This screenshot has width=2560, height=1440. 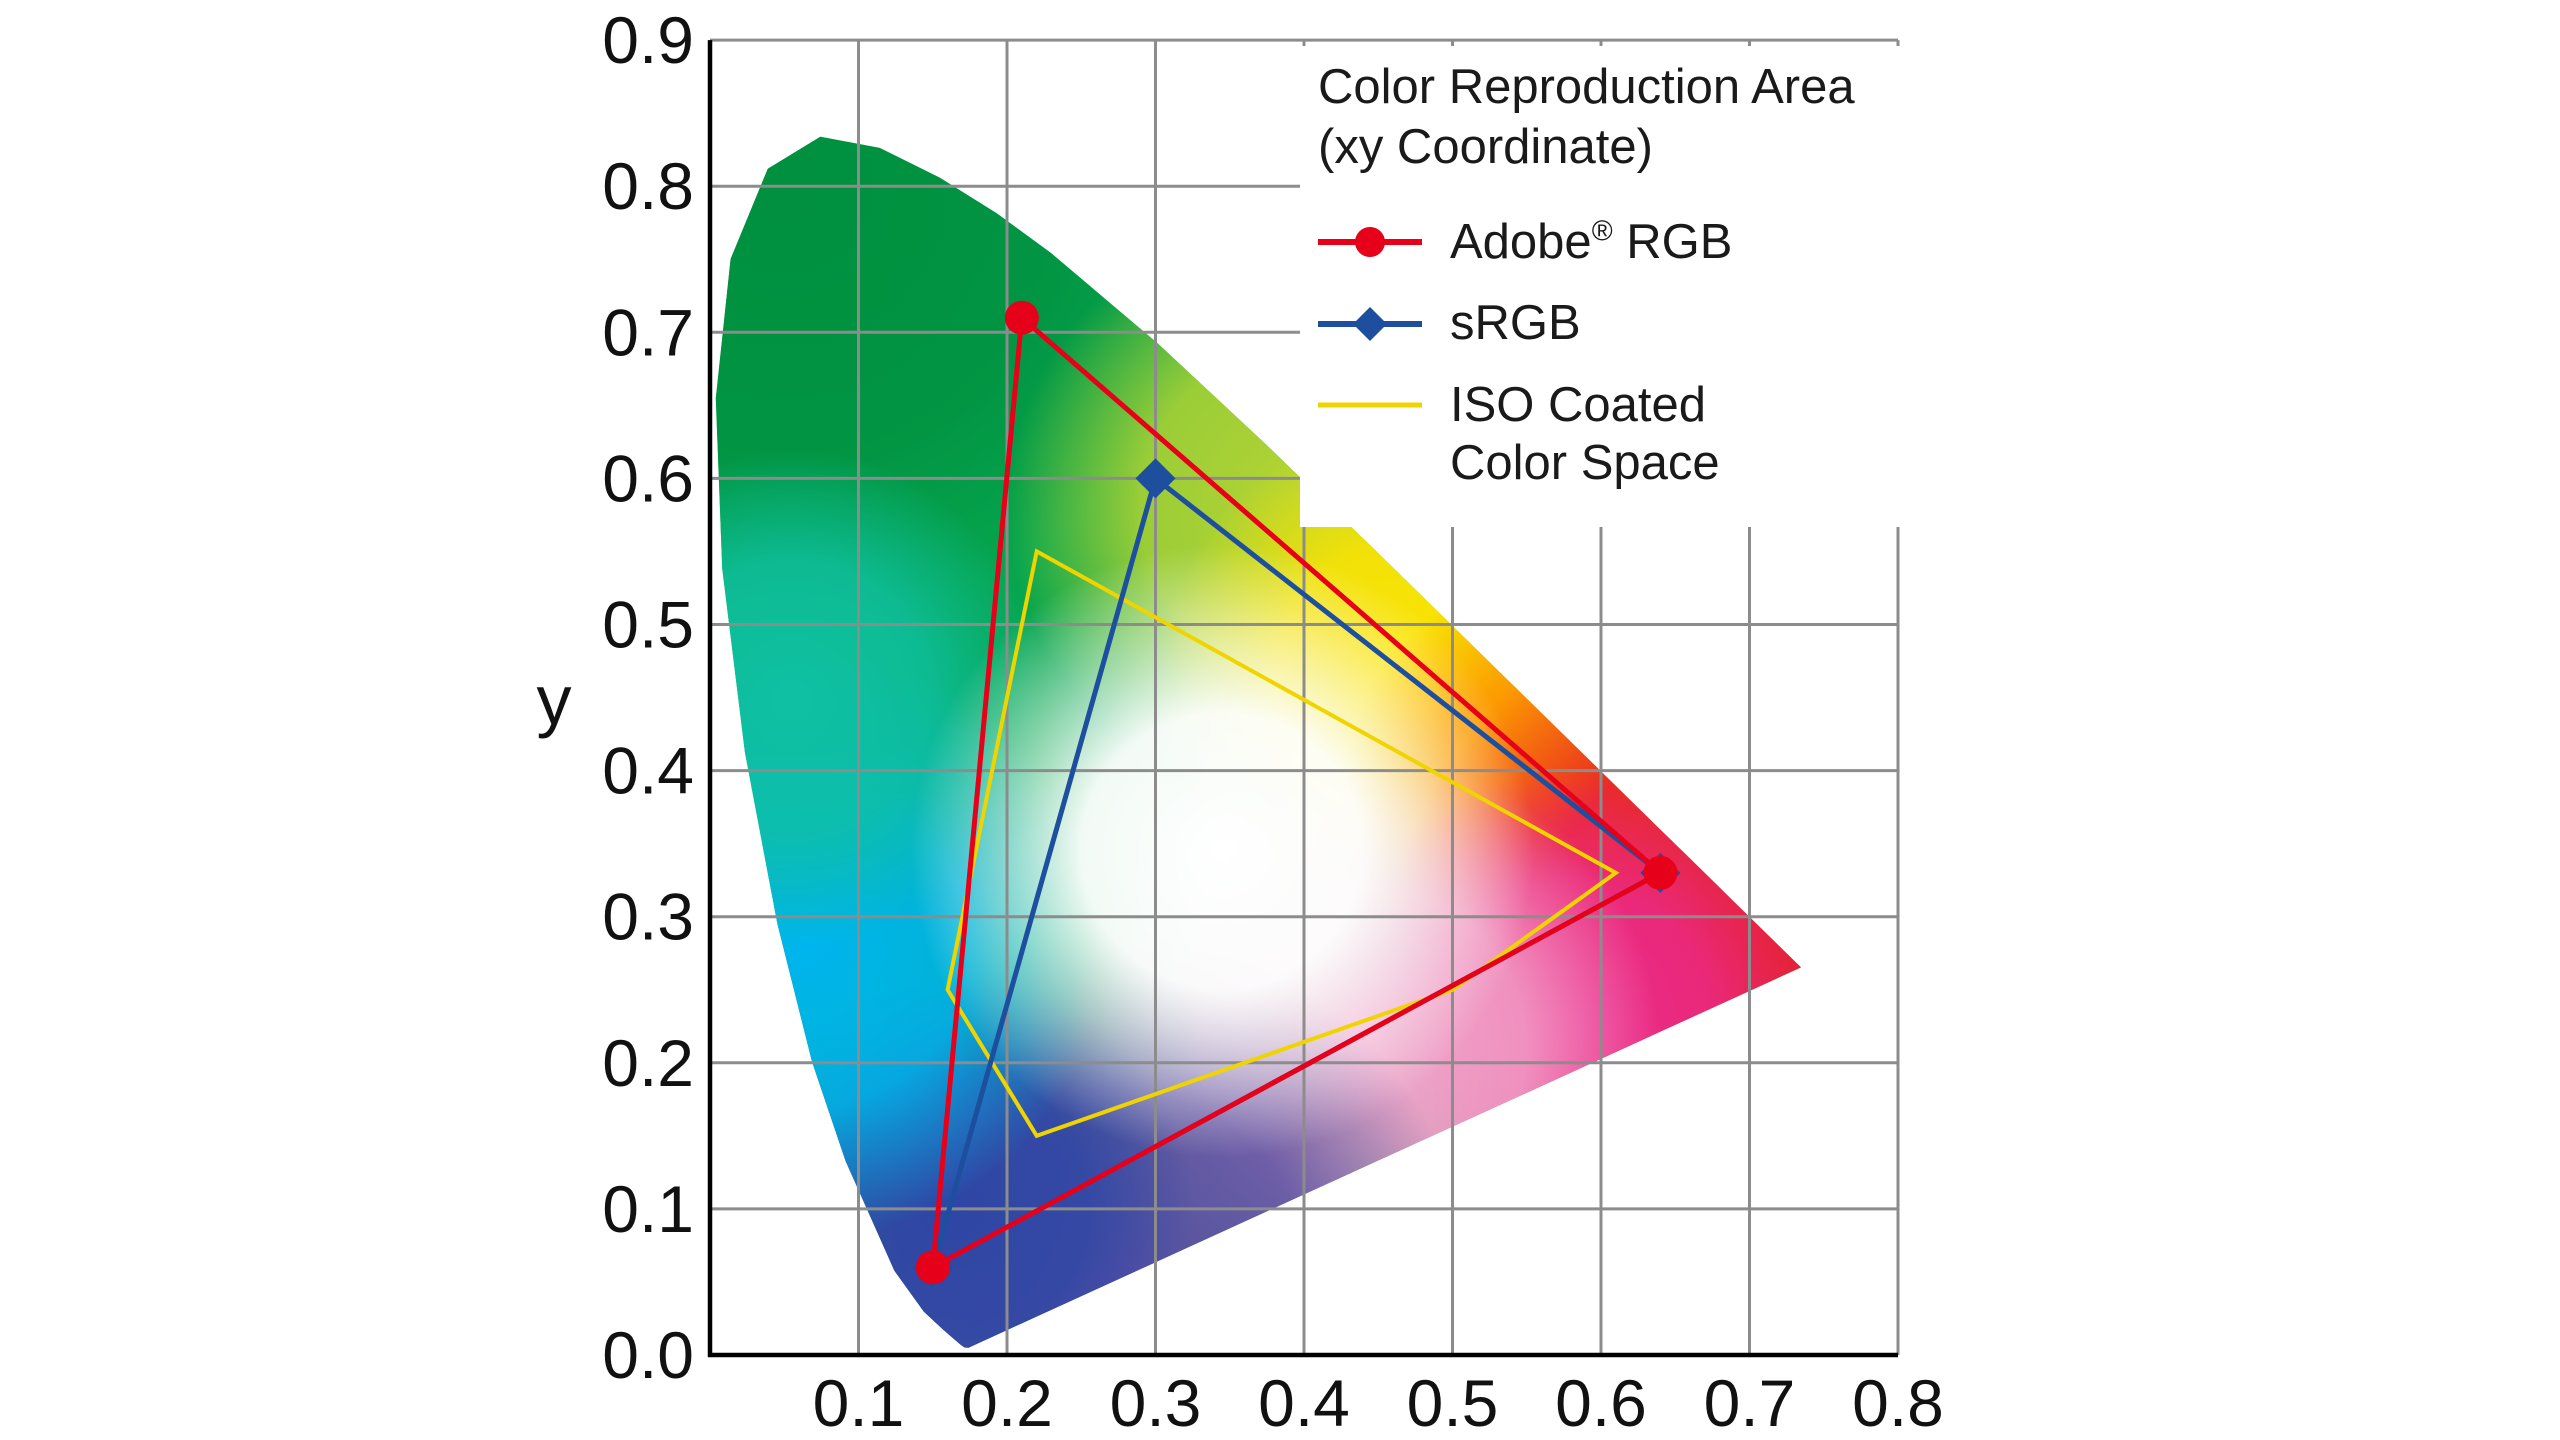 I want to click on y-tick-label: 0.6, so click(x=648, y=478).